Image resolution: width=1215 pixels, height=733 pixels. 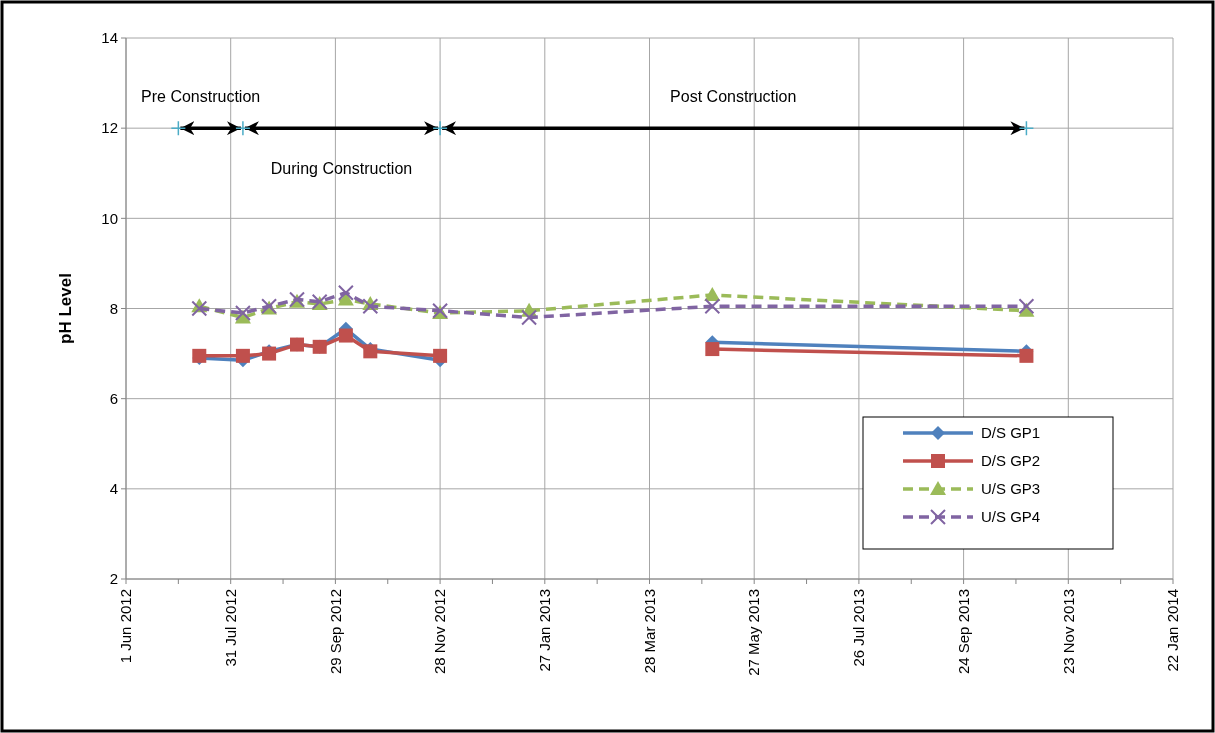 I want to click on x-tick-label: 27 Jan 2013, so click(x=545, y=630).